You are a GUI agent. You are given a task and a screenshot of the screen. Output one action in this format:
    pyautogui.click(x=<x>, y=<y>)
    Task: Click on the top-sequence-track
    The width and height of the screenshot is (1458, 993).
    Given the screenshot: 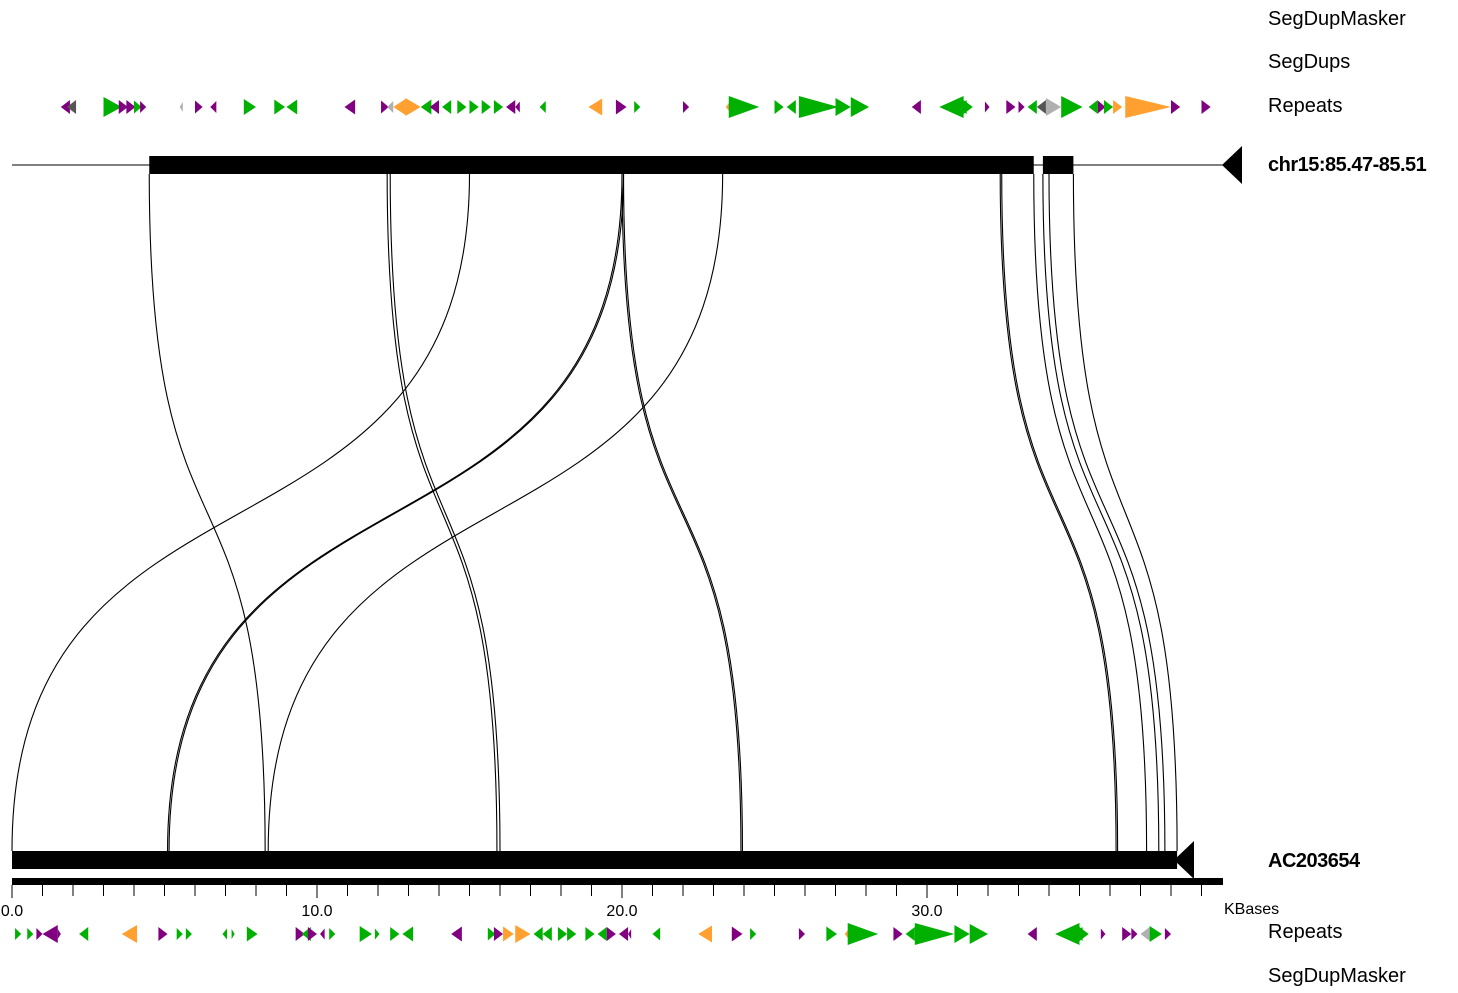 What is the action you would take?
    pyautogui.click(x=627, y=165)
    